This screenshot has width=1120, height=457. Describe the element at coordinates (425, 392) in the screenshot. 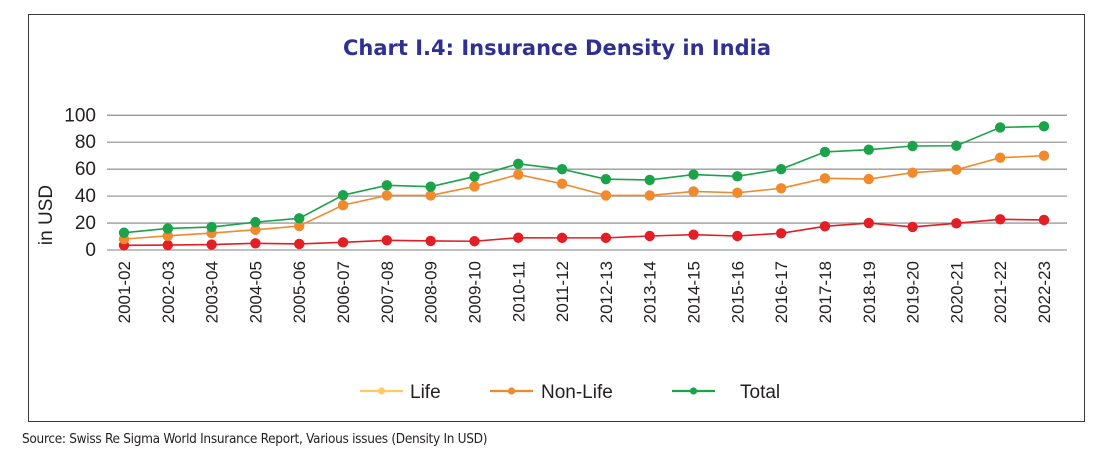

I see `legend-label: Life` at that location.